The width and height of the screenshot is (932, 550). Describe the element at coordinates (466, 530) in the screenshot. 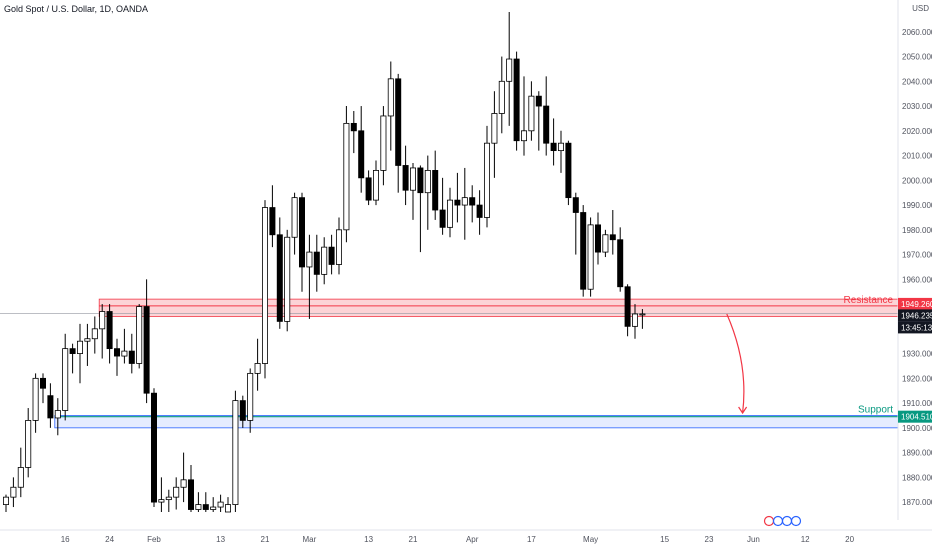

I see `time-axis: 16 24 Feb 13 21 Mar 13 21 Apr 17 May 15 23 Jun 12 20` at that location.